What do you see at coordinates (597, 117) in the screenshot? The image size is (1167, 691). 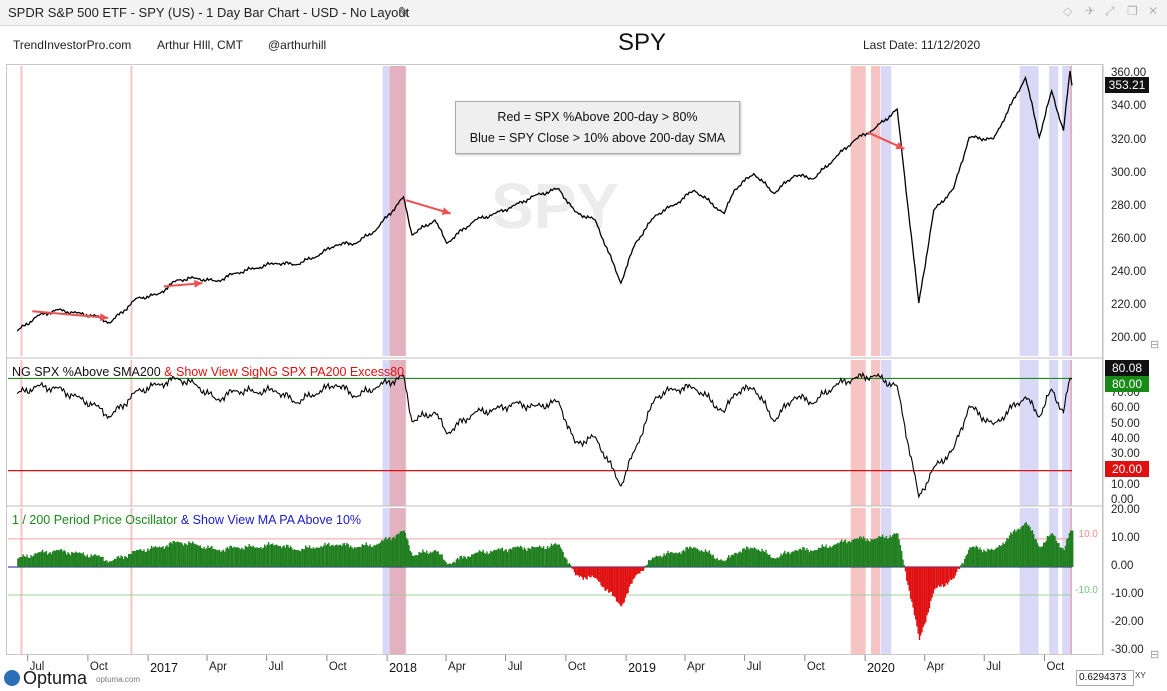 I see `legend-line-red: Red = SPX %Above 200-day > 80%` at bounding box center [597, 117].